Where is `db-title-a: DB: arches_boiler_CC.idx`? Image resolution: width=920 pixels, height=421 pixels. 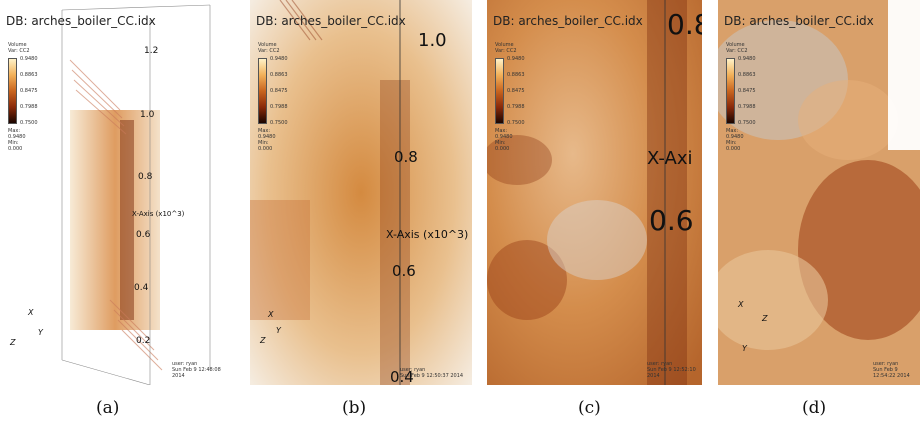
db-title-a: DB: arches_boiler_CC.idx is located at coordinates (81, 21).